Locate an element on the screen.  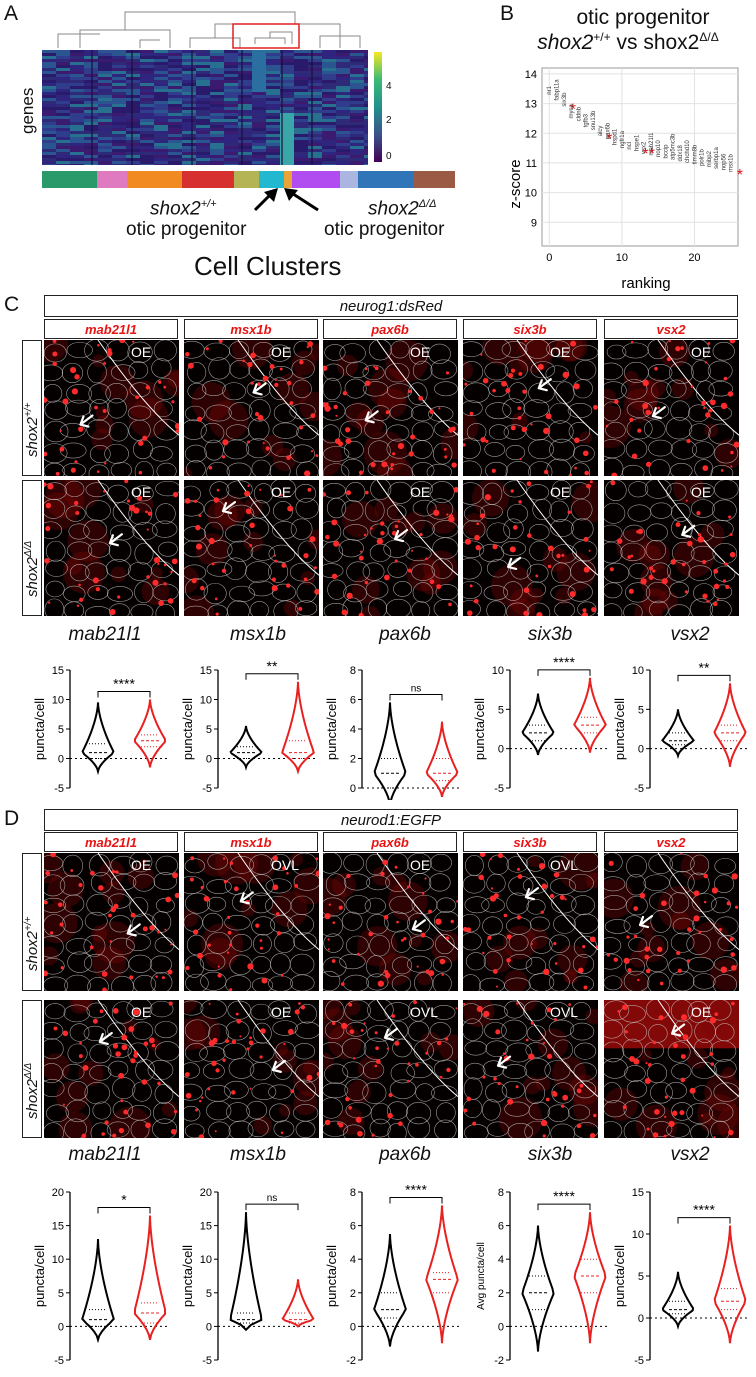
gene-point-label: serbp1a is located at coordinates (717, 158).